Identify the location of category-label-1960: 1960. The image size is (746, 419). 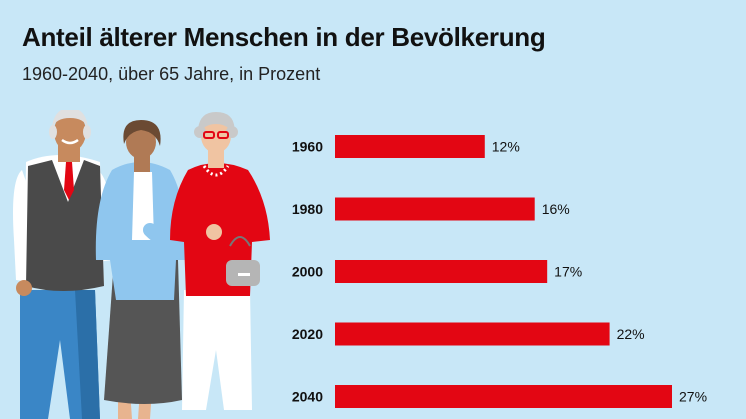
(307, 147).